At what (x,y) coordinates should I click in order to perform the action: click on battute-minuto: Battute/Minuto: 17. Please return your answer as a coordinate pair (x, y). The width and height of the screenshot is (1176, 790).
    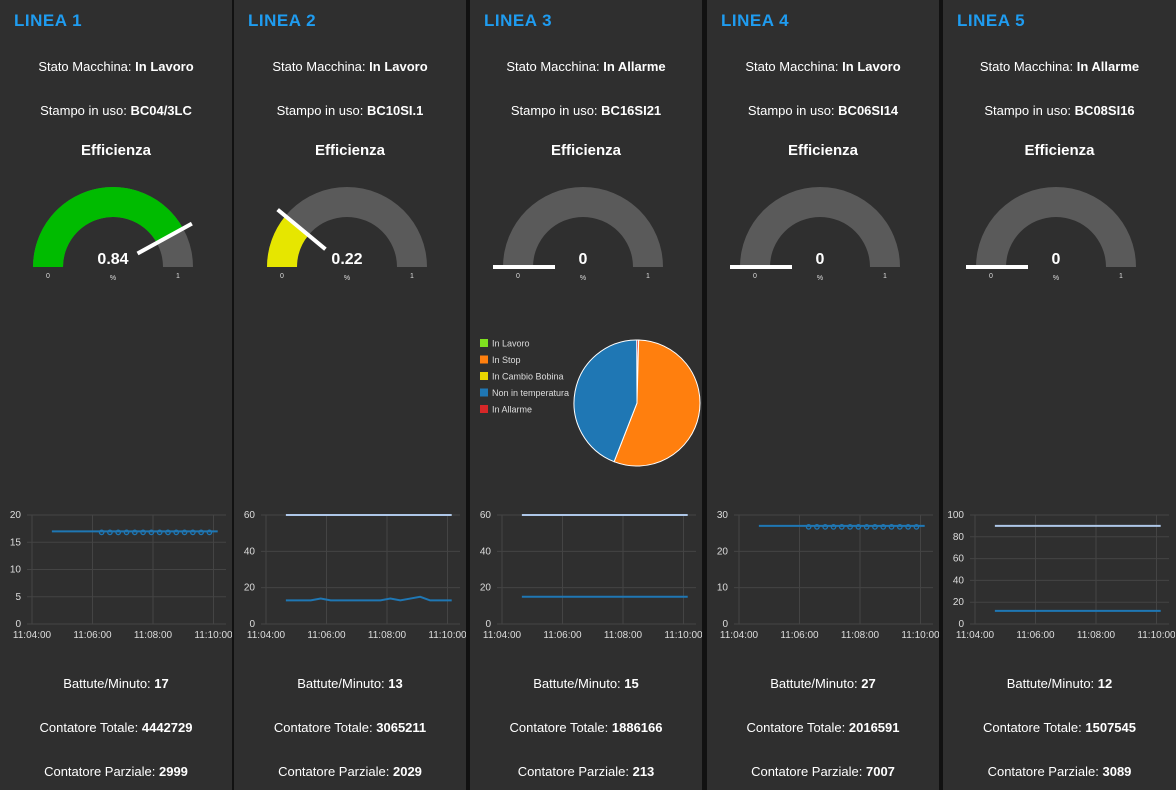
    Looking at the image, I should click on (116, 683).